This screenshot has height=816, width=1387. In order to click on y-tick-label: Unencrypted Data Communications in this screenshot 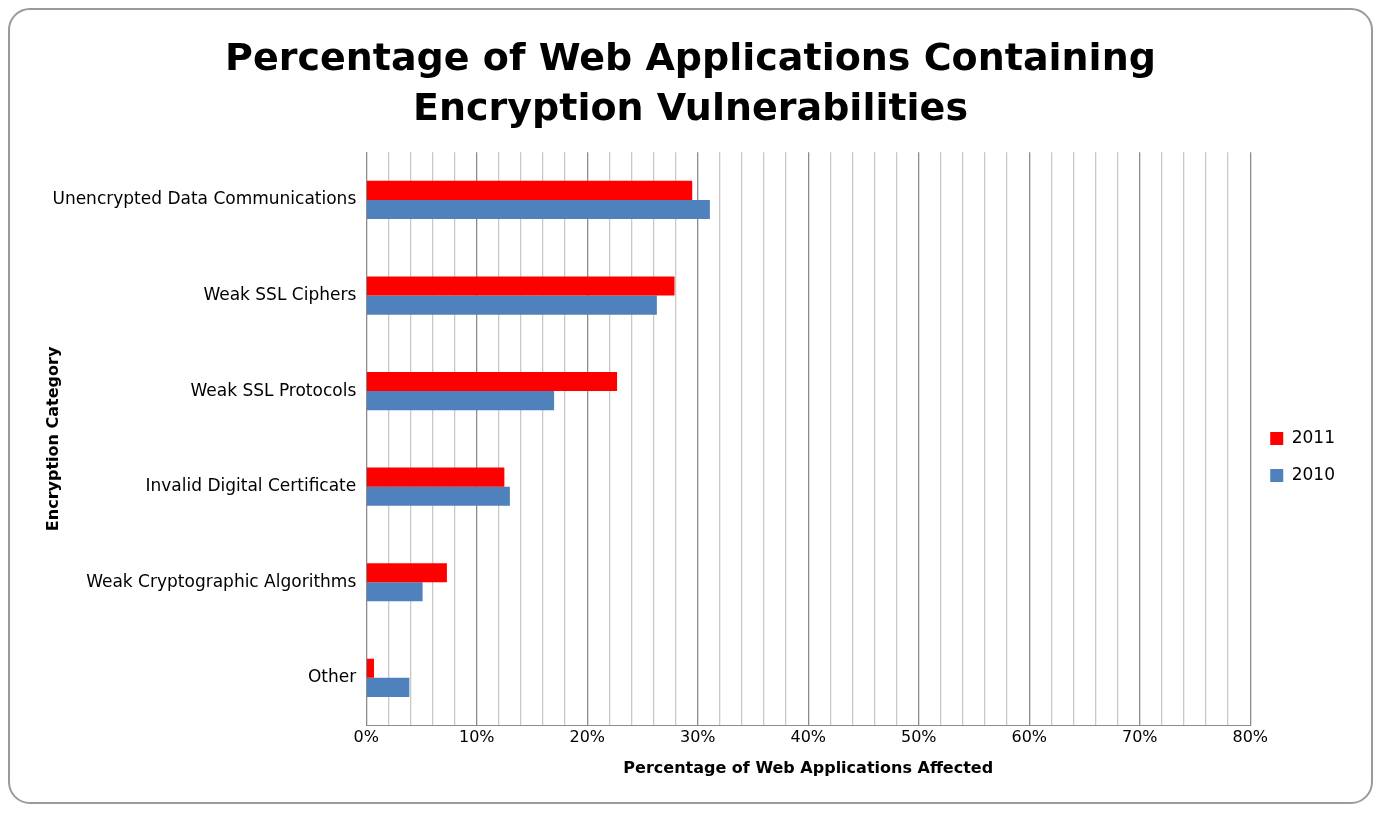, I will do `click(204, 198)`.